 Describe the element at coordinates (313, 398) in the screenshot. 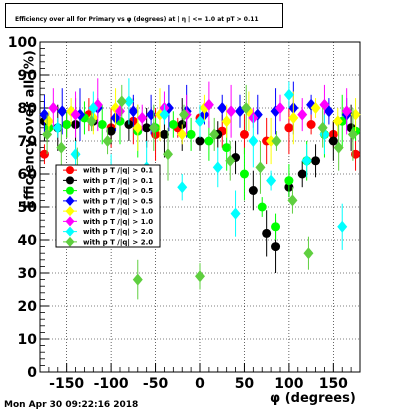

I see `x-axis-label: φ (degrees)` at that location.